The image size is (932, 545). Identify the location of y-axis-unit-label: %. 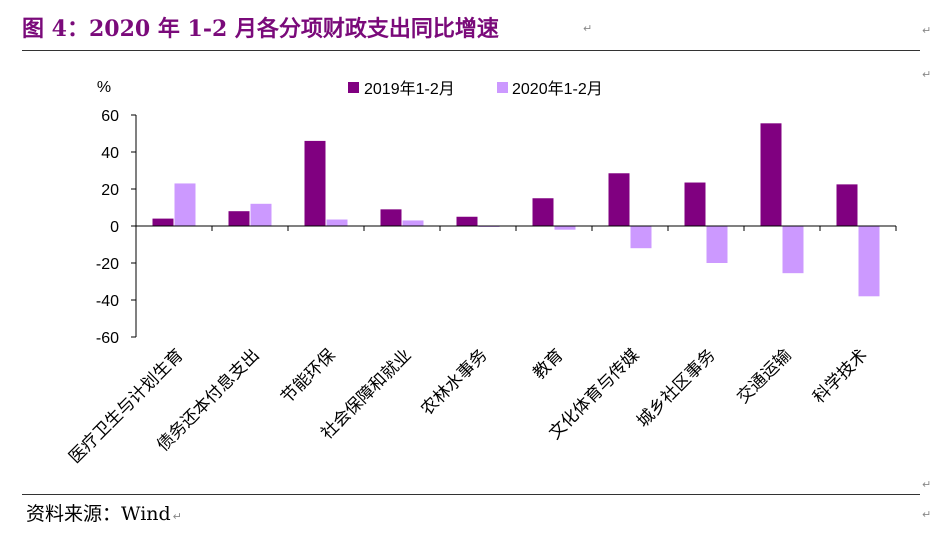
(104, 87).